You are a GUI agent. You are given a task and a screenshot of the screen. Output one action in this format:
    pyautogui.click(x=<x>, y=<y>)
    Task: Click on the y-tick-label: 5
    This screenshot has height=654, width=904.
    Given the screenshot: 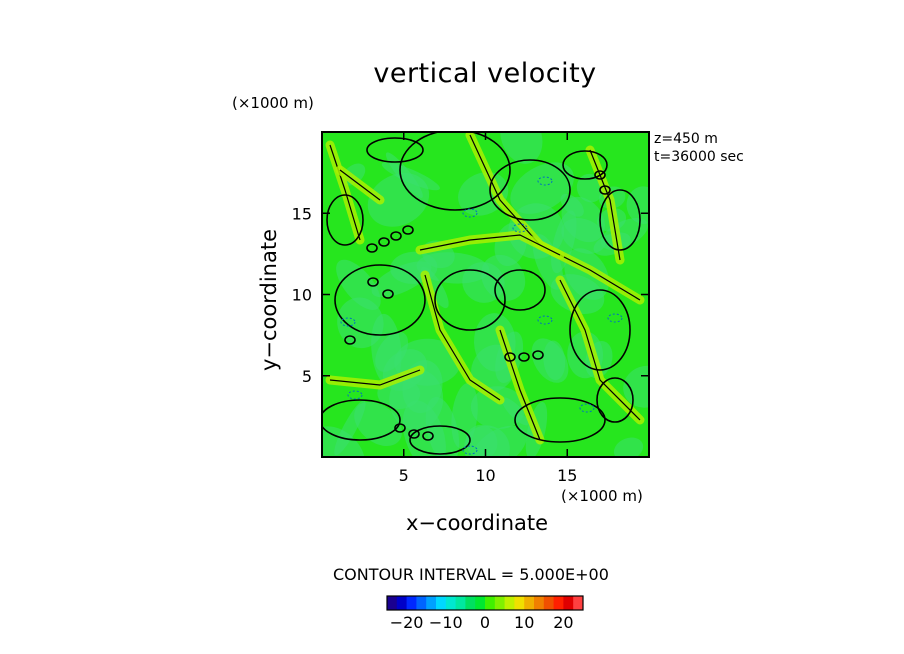 What is the action you would take?
    pyautogui.click(x=307, y=376)
    